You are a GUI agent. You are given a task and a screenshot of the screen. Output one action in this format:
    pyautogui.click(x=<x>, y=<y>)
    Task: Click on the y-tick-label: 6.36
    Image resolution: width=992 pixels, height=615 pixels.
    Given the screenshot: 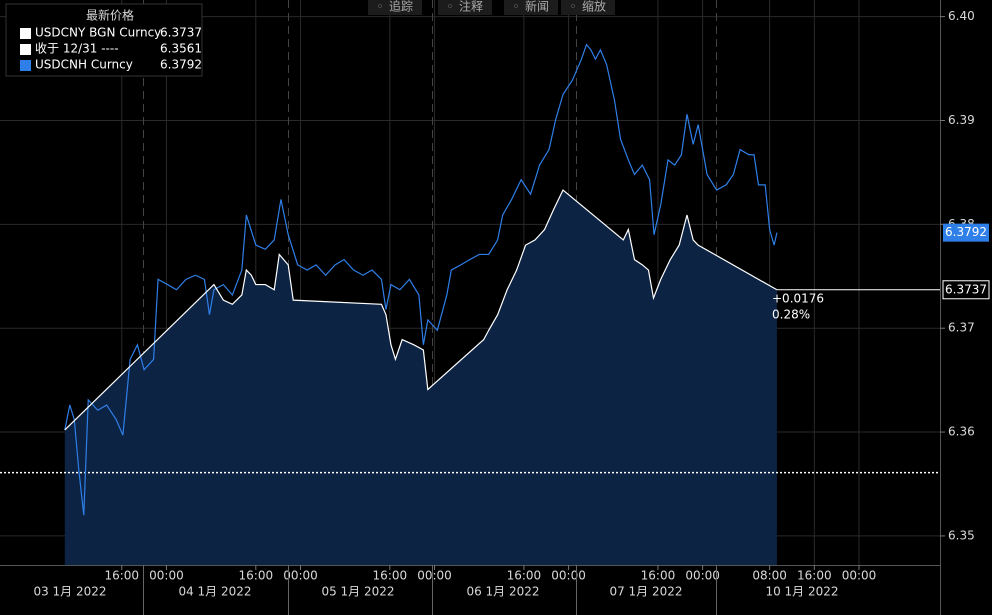 What is the action you would take?
    pyautogui.click(x=961, y=432)
    